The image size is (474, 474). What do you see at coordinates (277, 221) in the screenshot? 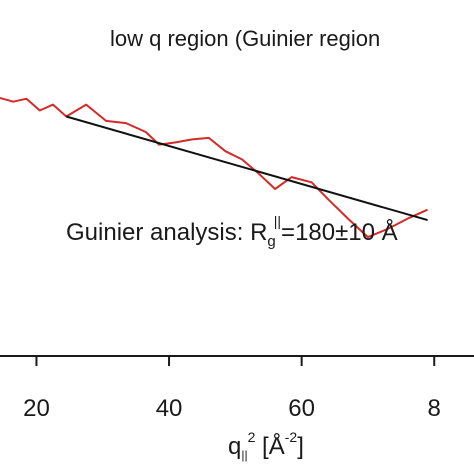
I see `annotation-superscript: ||` at bounding box center [277, 221].